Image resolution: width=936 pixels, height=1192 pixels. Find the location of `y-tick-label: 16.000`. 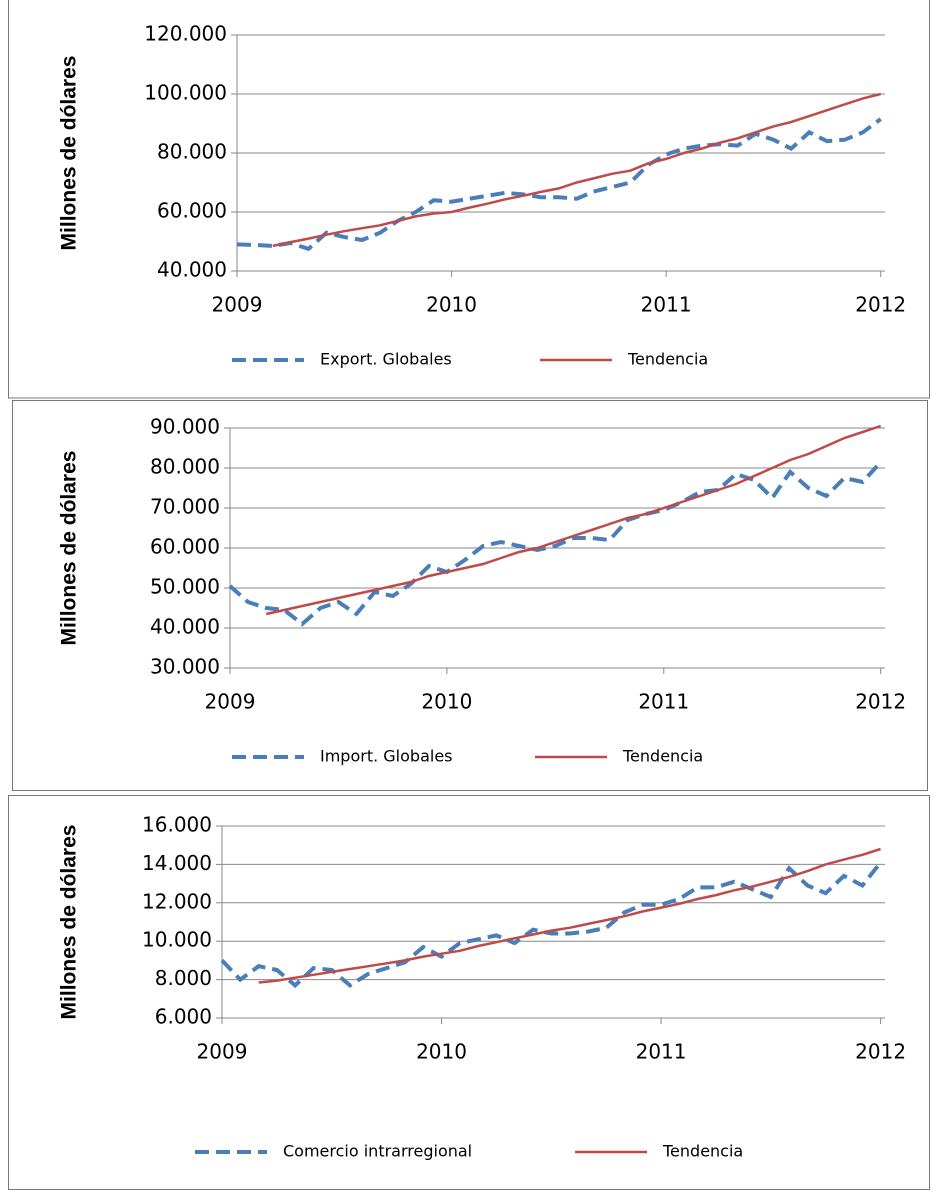

y-tick-label: 16.000 is located at coordinates (177, 825).